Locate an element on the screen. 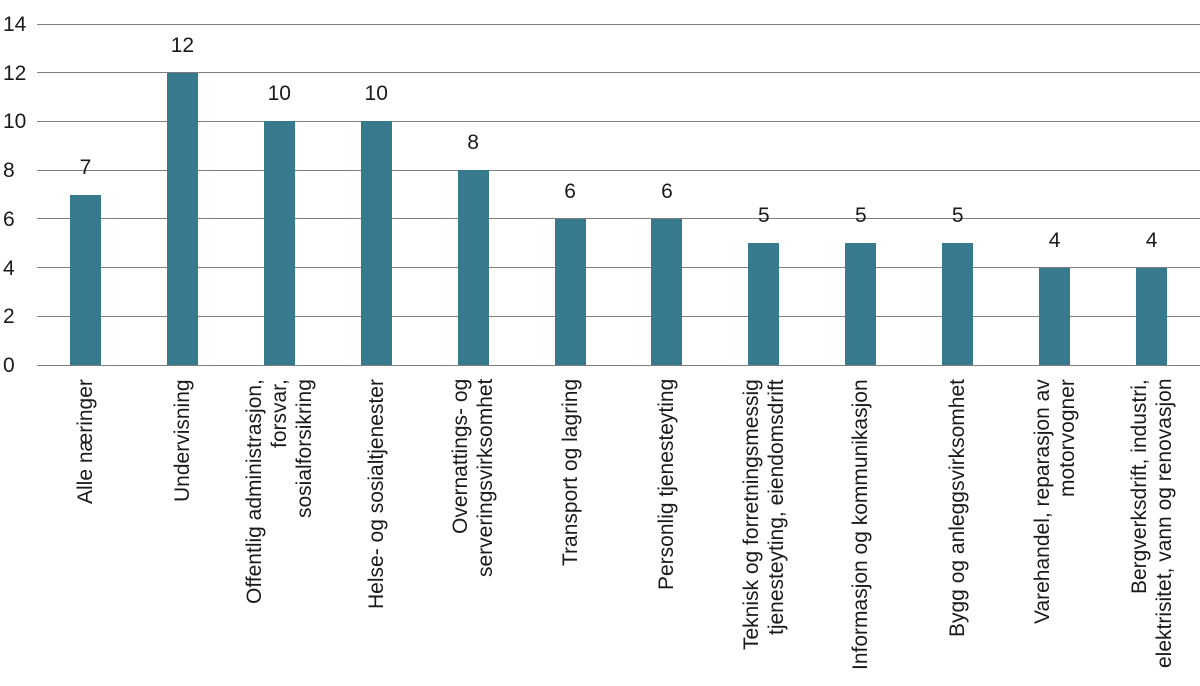  category-label: Personlig tjenesteyting is located at coordinates (667, 485).